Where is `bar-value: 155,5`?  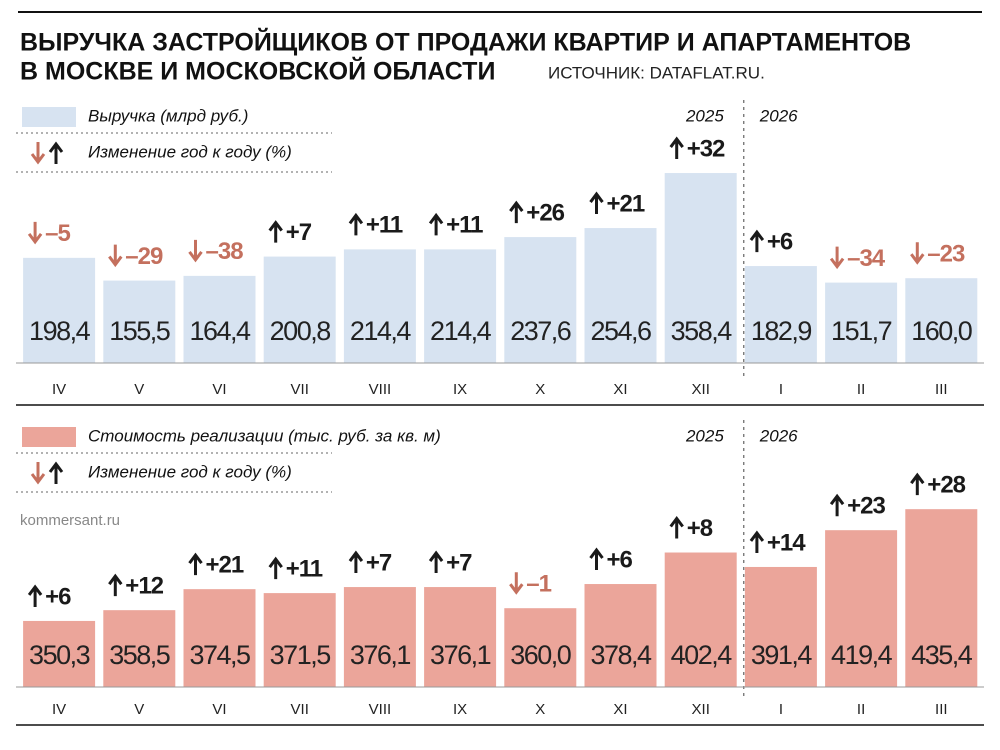
bar-value: 155,5 is located at coordinates (139, 331).